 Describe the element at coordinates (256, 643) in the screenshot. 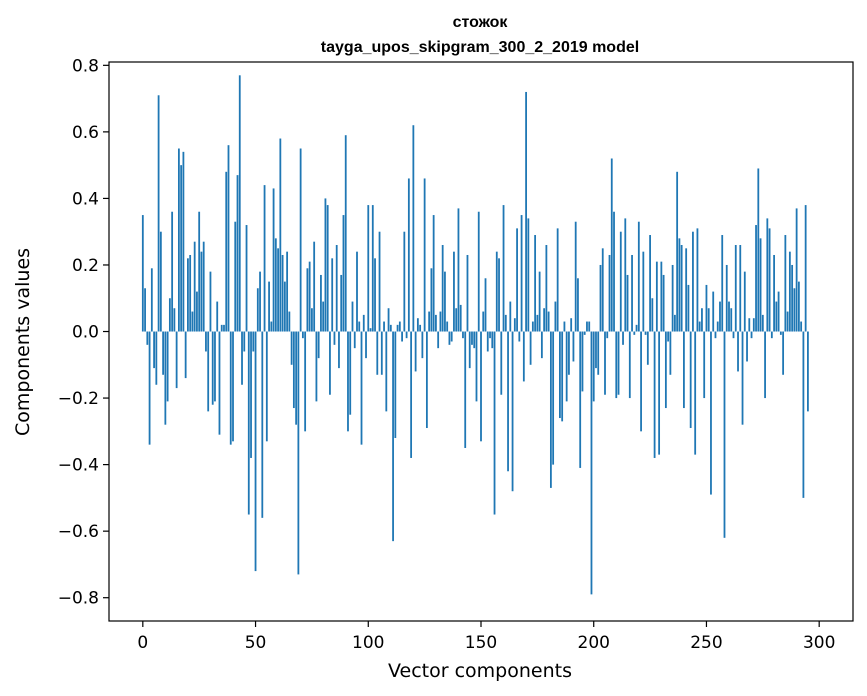

I see `x-tick-label: 50` at that location.